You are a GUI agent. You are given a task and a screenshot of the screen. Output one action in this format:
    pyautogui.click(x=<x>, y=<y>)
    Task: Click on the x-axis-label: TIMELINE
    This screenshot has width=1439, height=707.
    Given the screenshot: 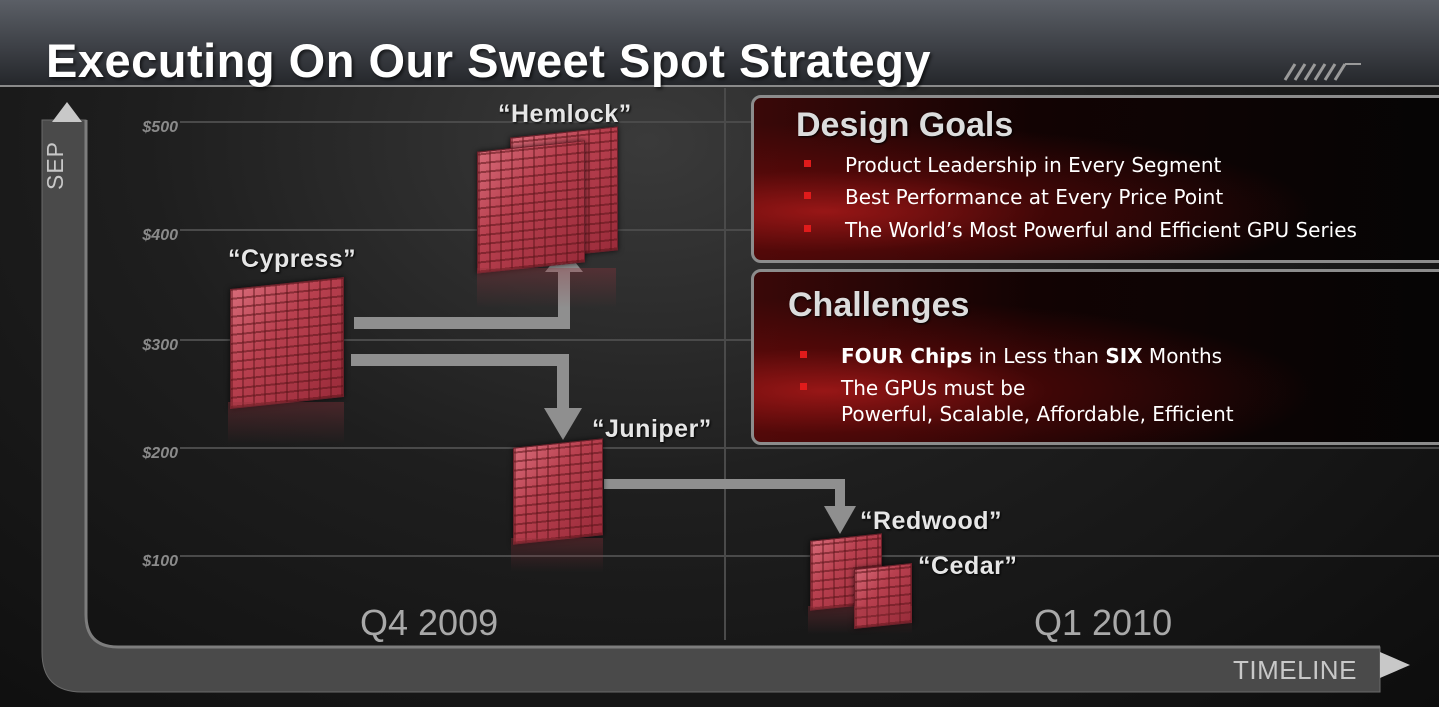 What is the action you would take?
    pyautogui.click(x=1295, y=670)
    